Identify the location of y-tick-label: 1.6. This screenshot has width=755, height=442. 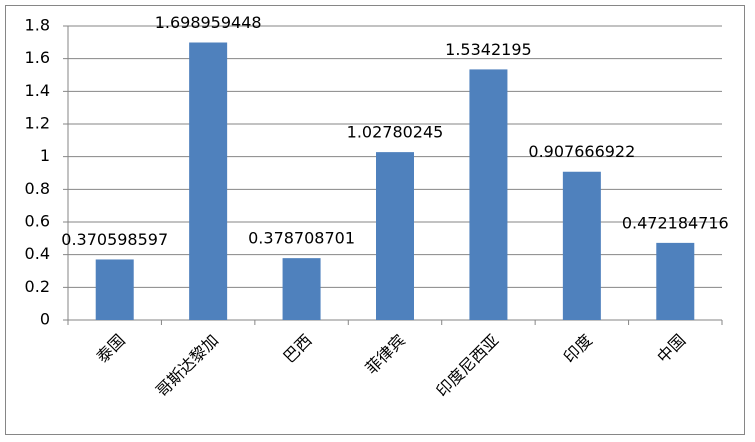
(37, 57).